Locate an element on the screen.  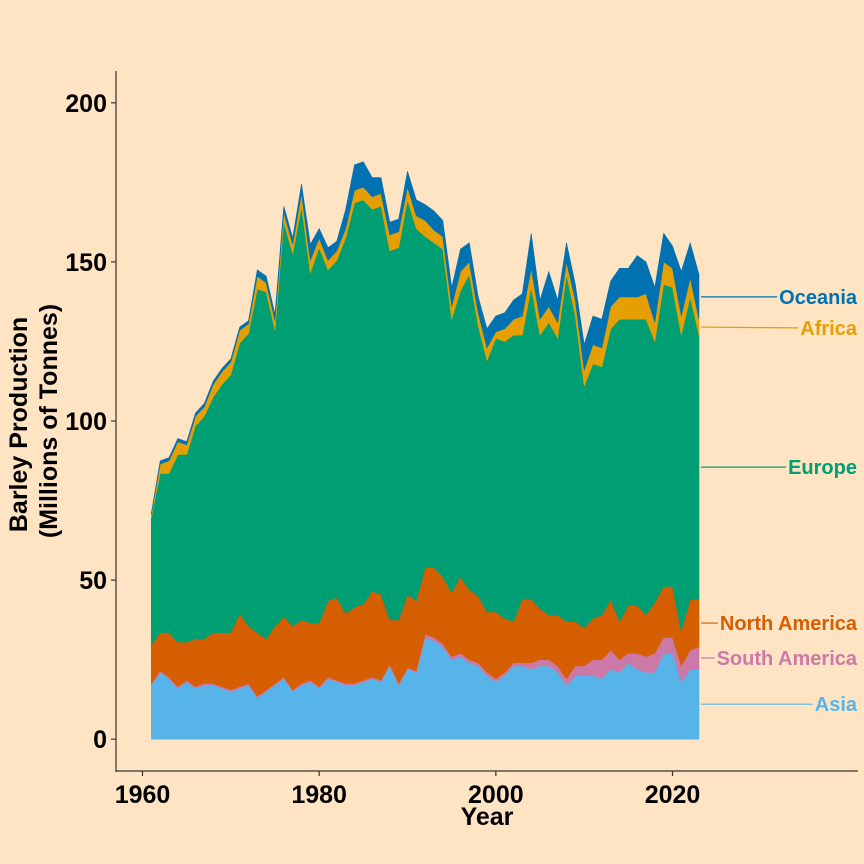
y-tick-label: 0 is located at coordinates (100, 740).